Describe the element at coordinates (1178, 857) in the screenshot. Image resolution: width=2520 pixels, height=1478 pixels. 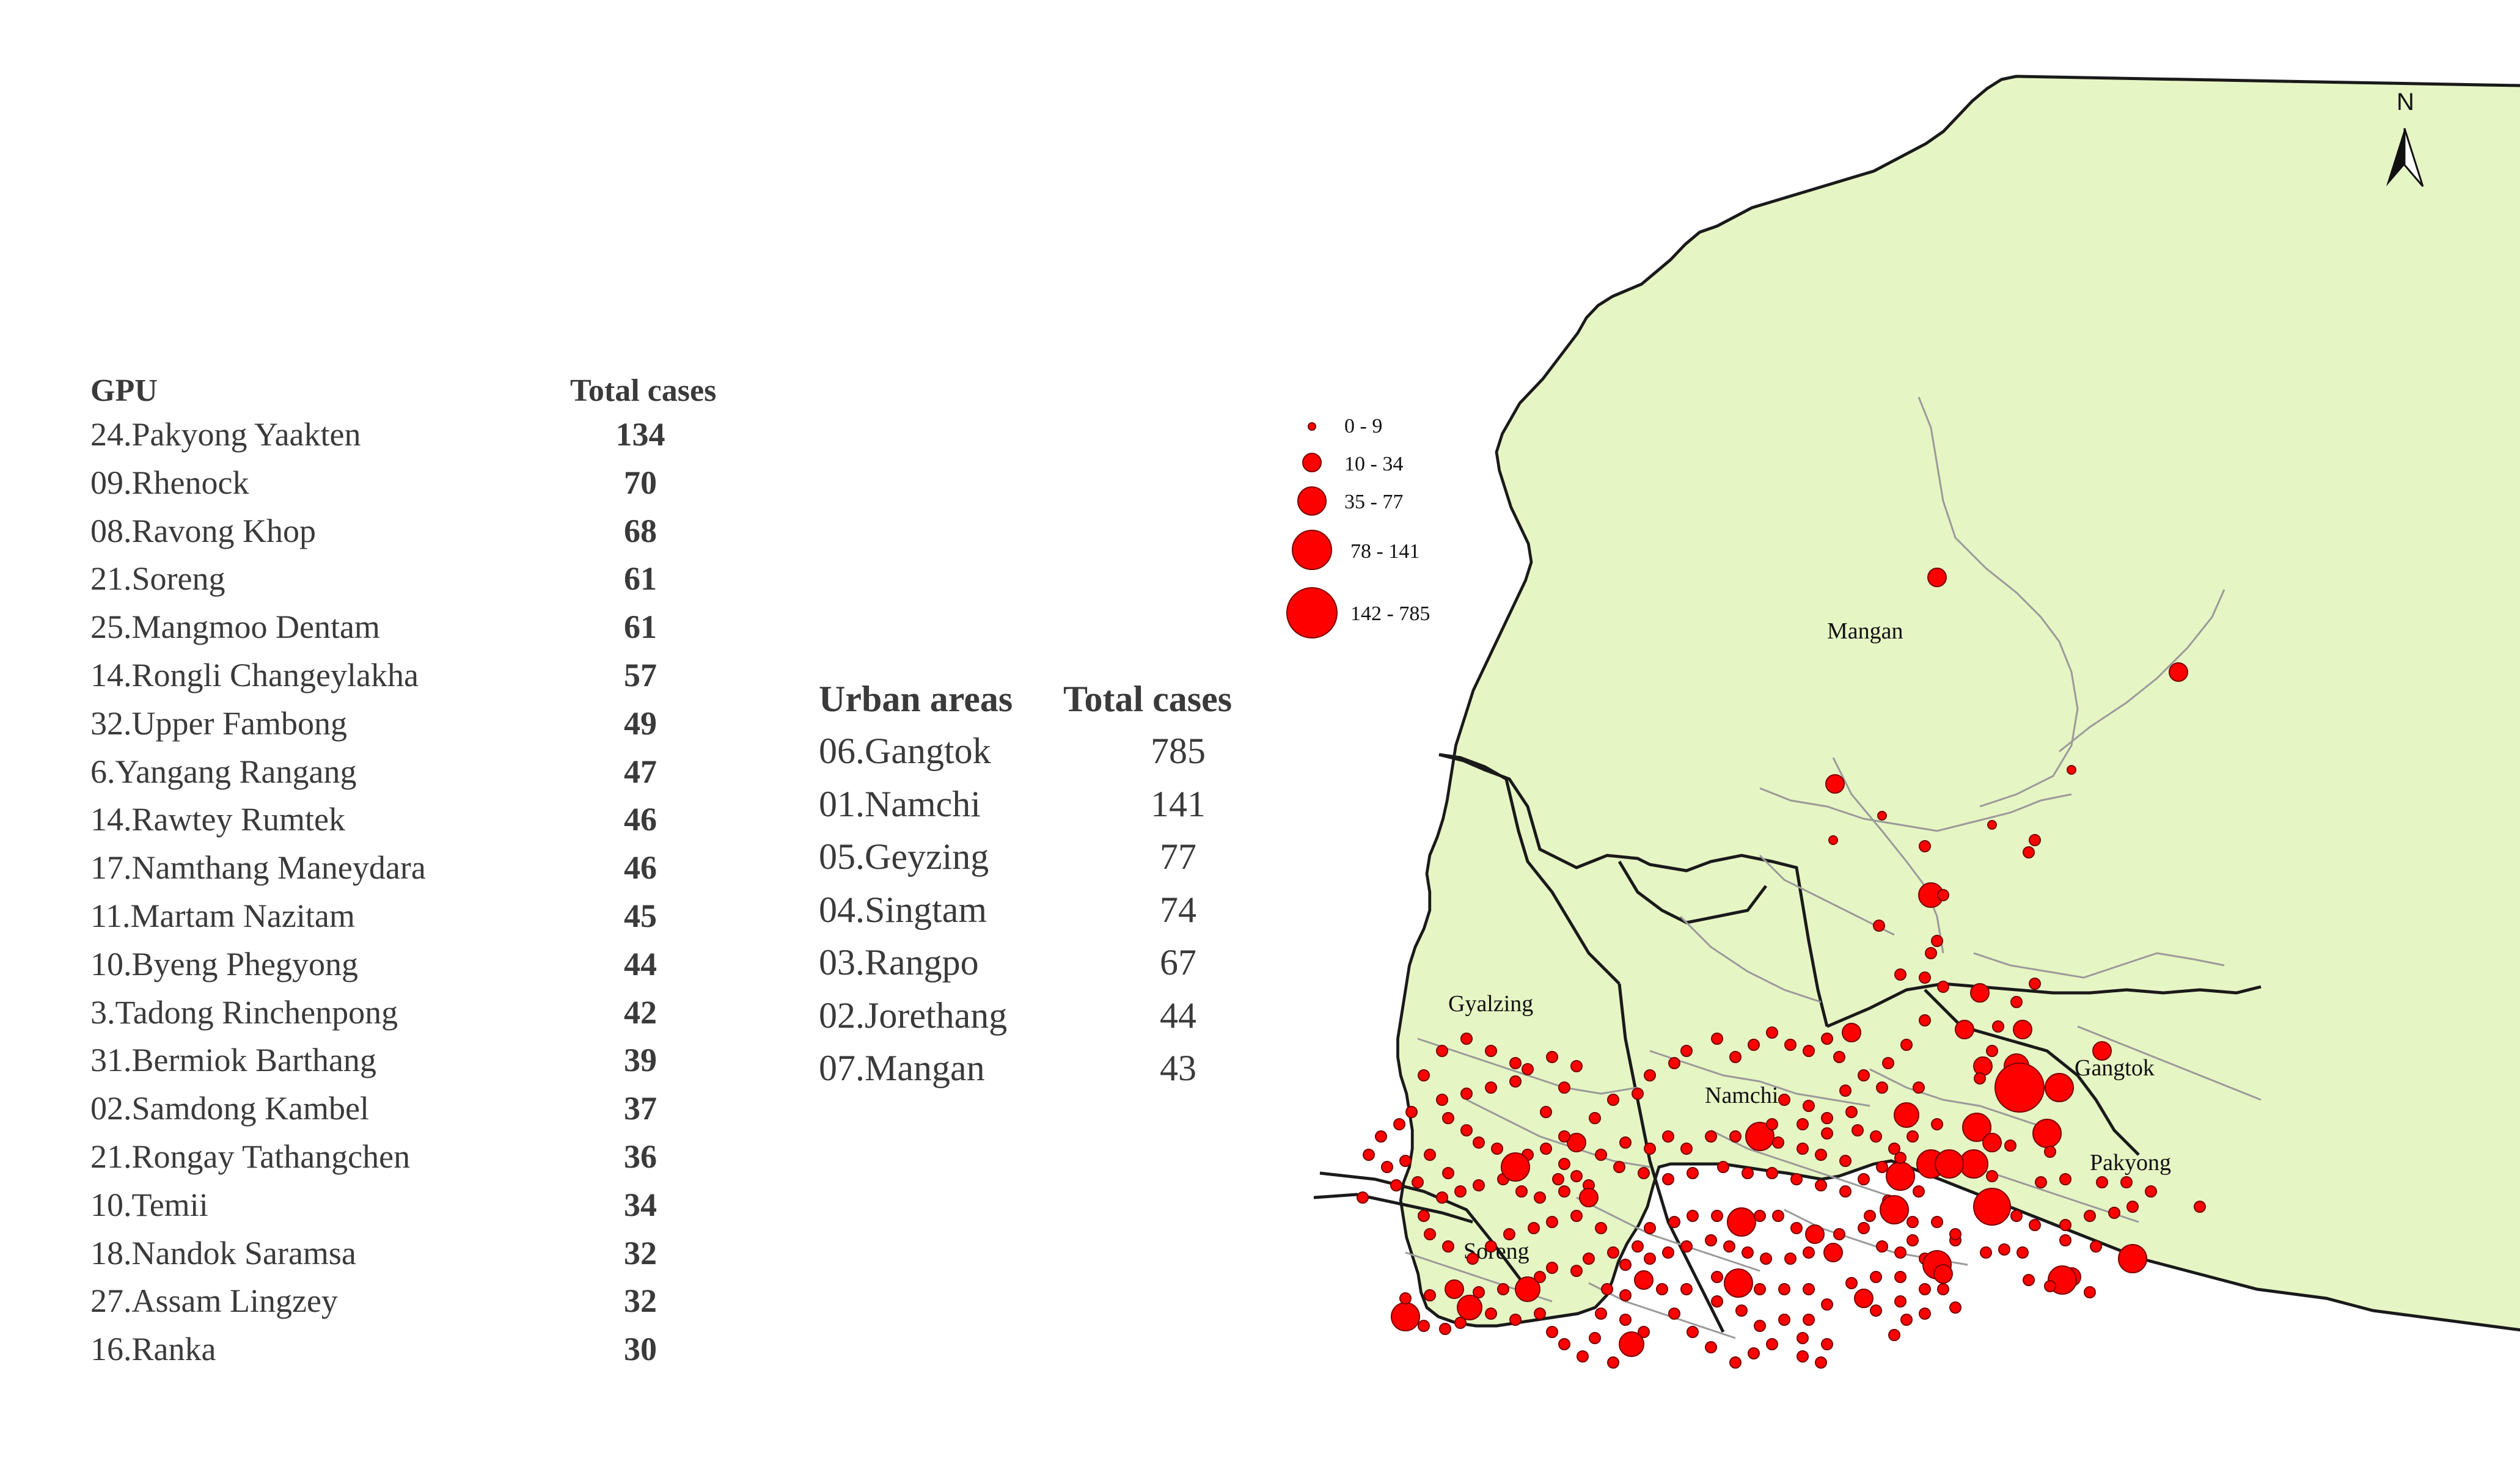
I see `urban-total-cases: 77` at that location.